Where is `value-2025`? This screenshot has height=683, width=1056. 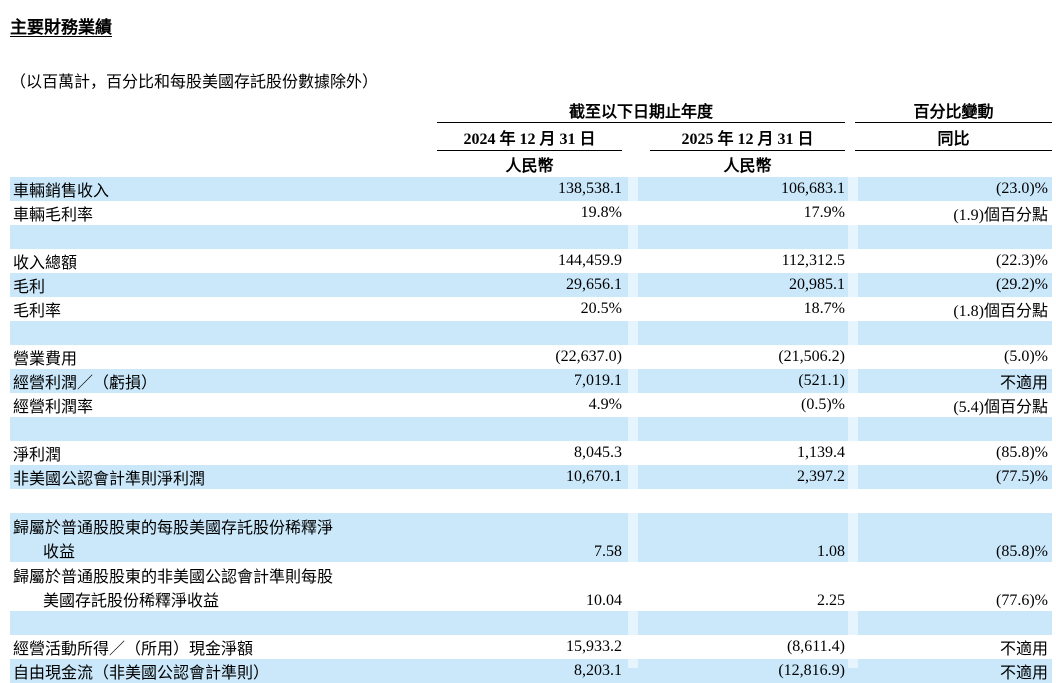 value-2025 is located at coordinates (747, 429).